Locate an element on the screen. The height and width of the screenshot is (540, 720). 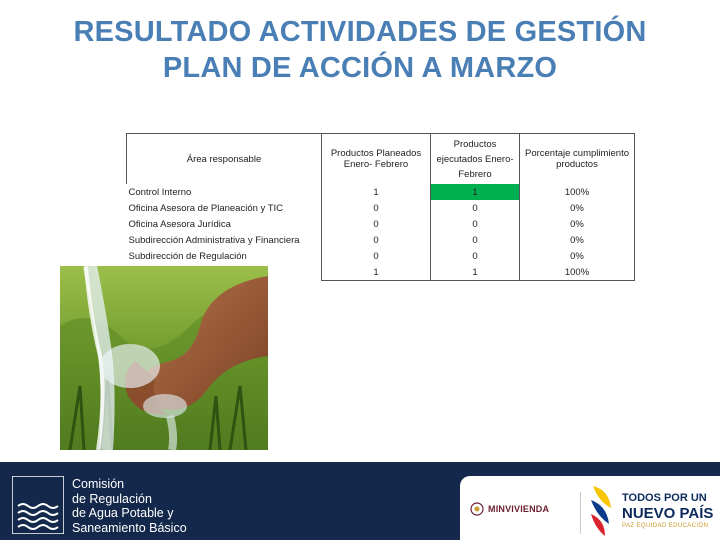
table-total-row: 1 1 100% is located at coordinates (381, 272).